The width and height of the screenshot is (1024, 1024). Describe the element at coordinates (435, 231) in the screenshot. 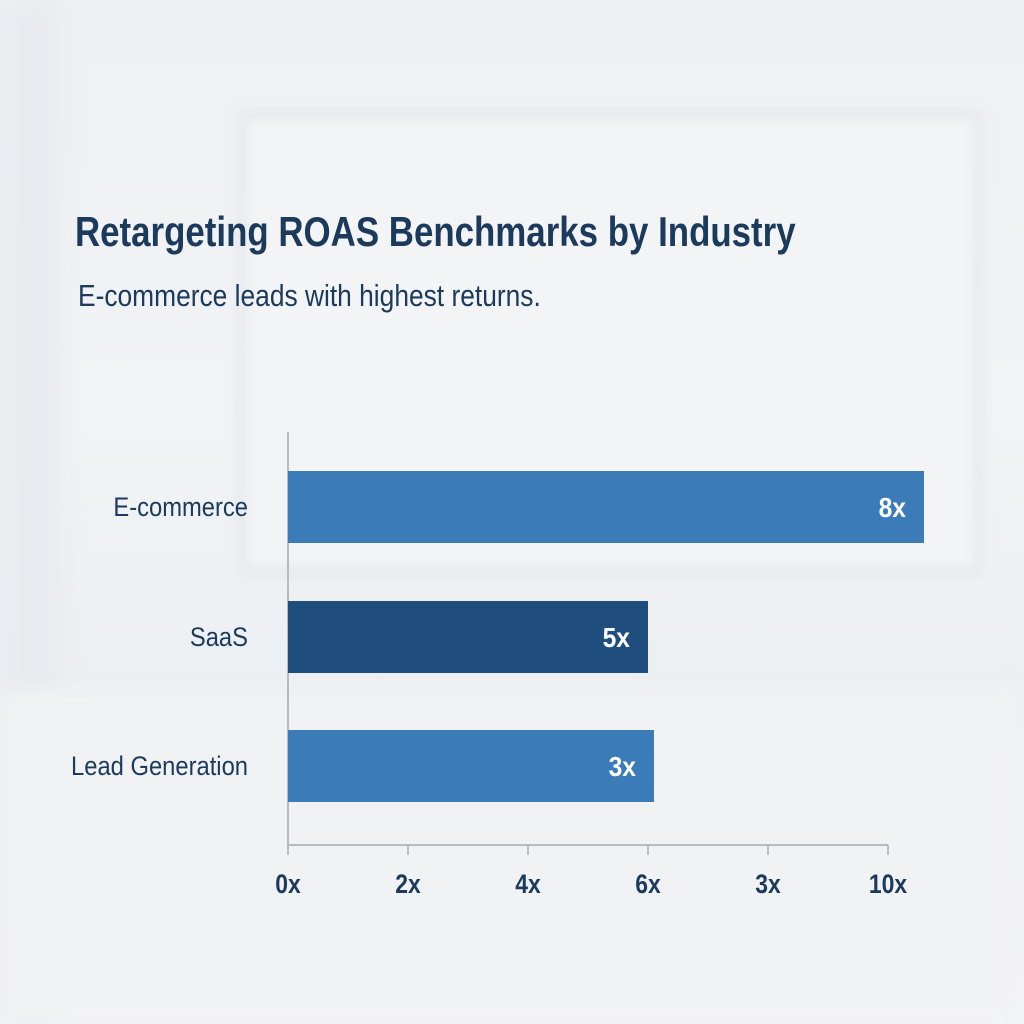

I see `chart-title: Retargeting ROAS Benchmarks by Industry` at that location.